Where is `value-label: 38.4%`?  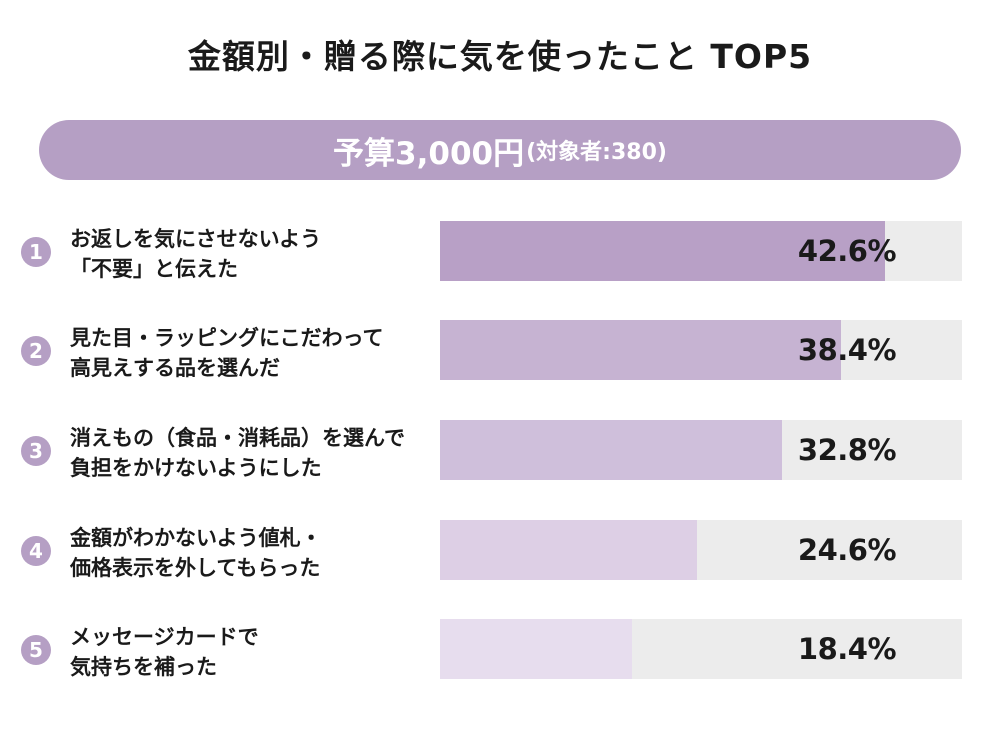
value-label: 38.4% is located at coordinates (847, 350).